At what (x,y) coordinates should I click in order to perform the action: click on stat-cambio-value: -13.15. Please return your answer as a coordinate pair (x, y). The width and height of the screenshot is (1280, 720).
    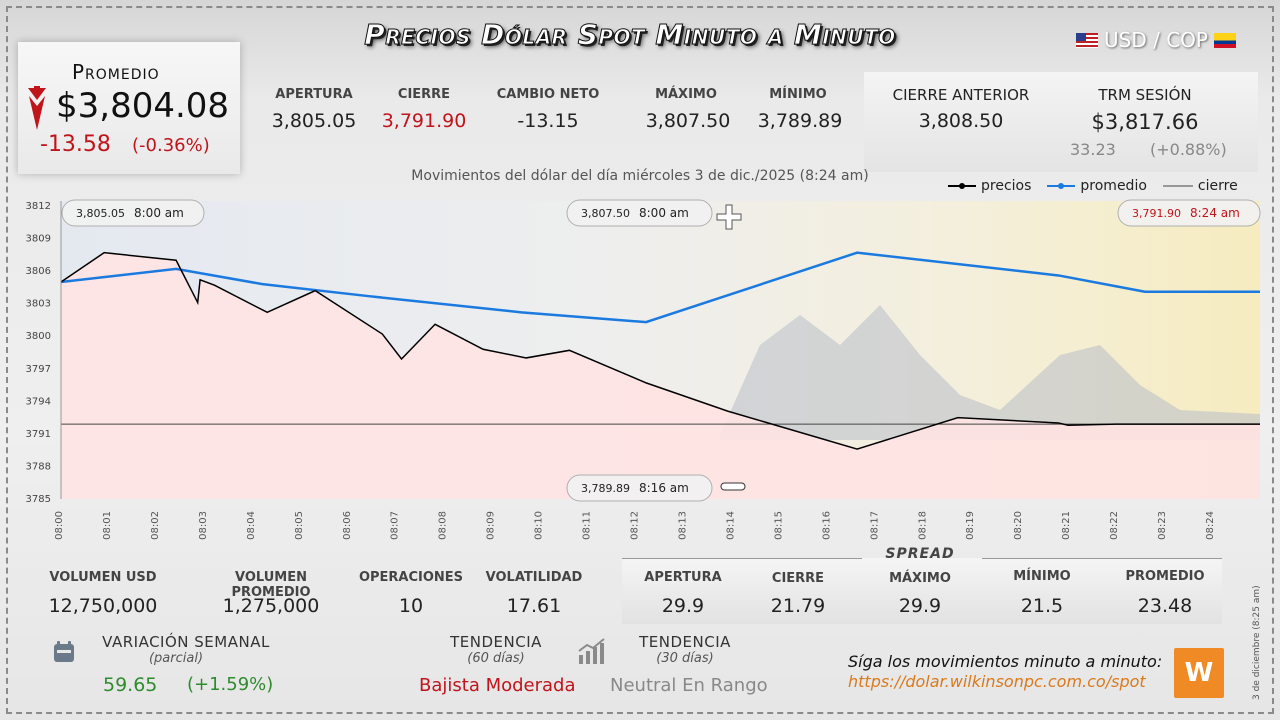
    Looking at the image, I should click on (548, 121).